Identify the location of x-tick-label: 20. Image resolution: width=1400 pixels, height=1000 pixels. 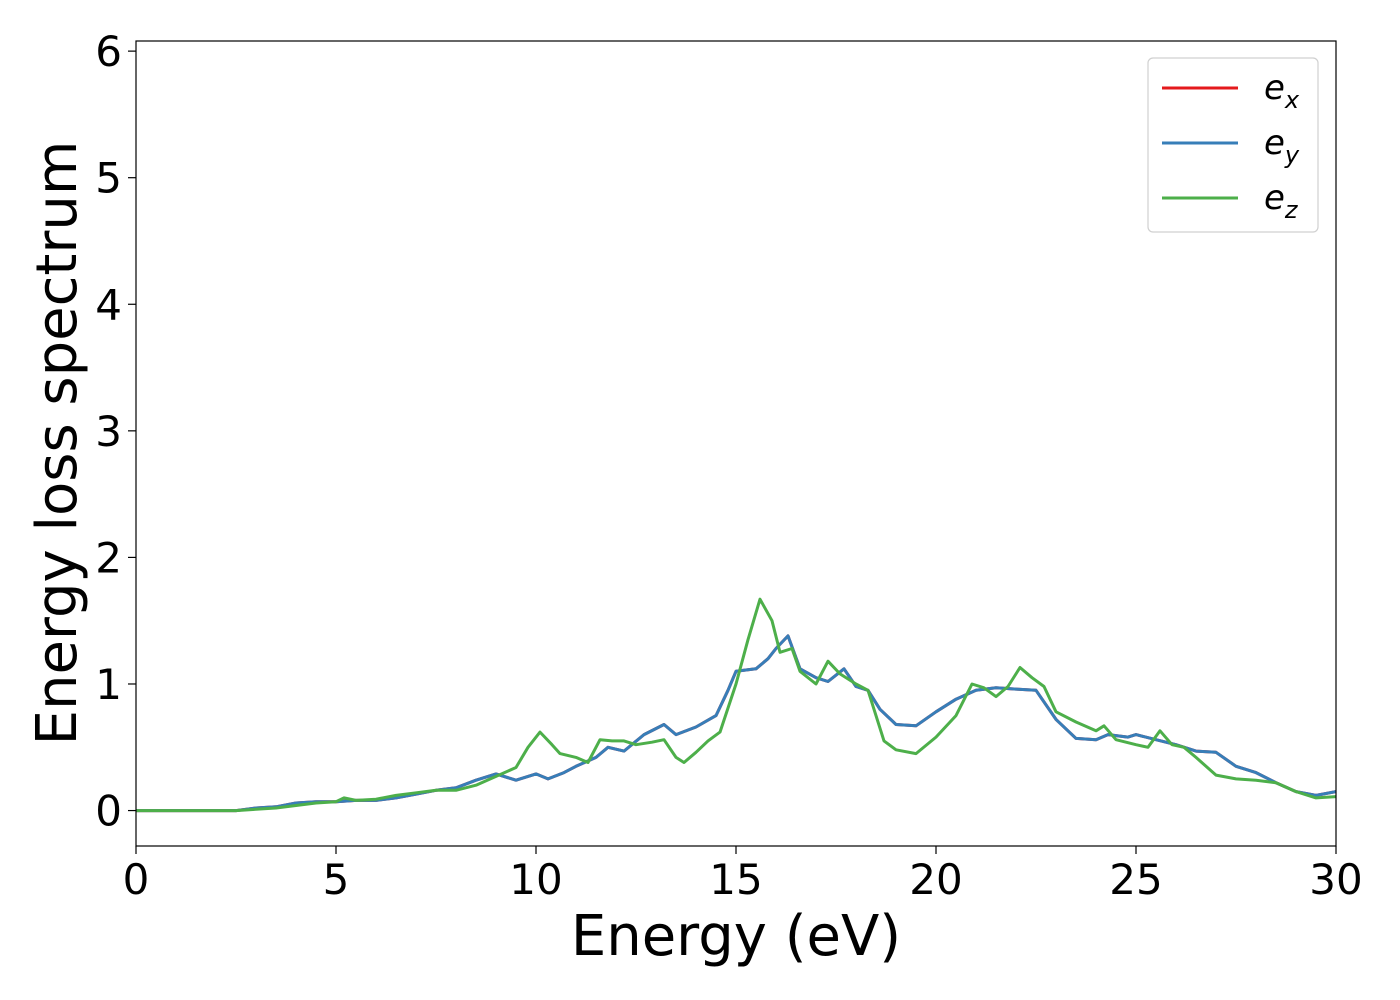
(935, 879).